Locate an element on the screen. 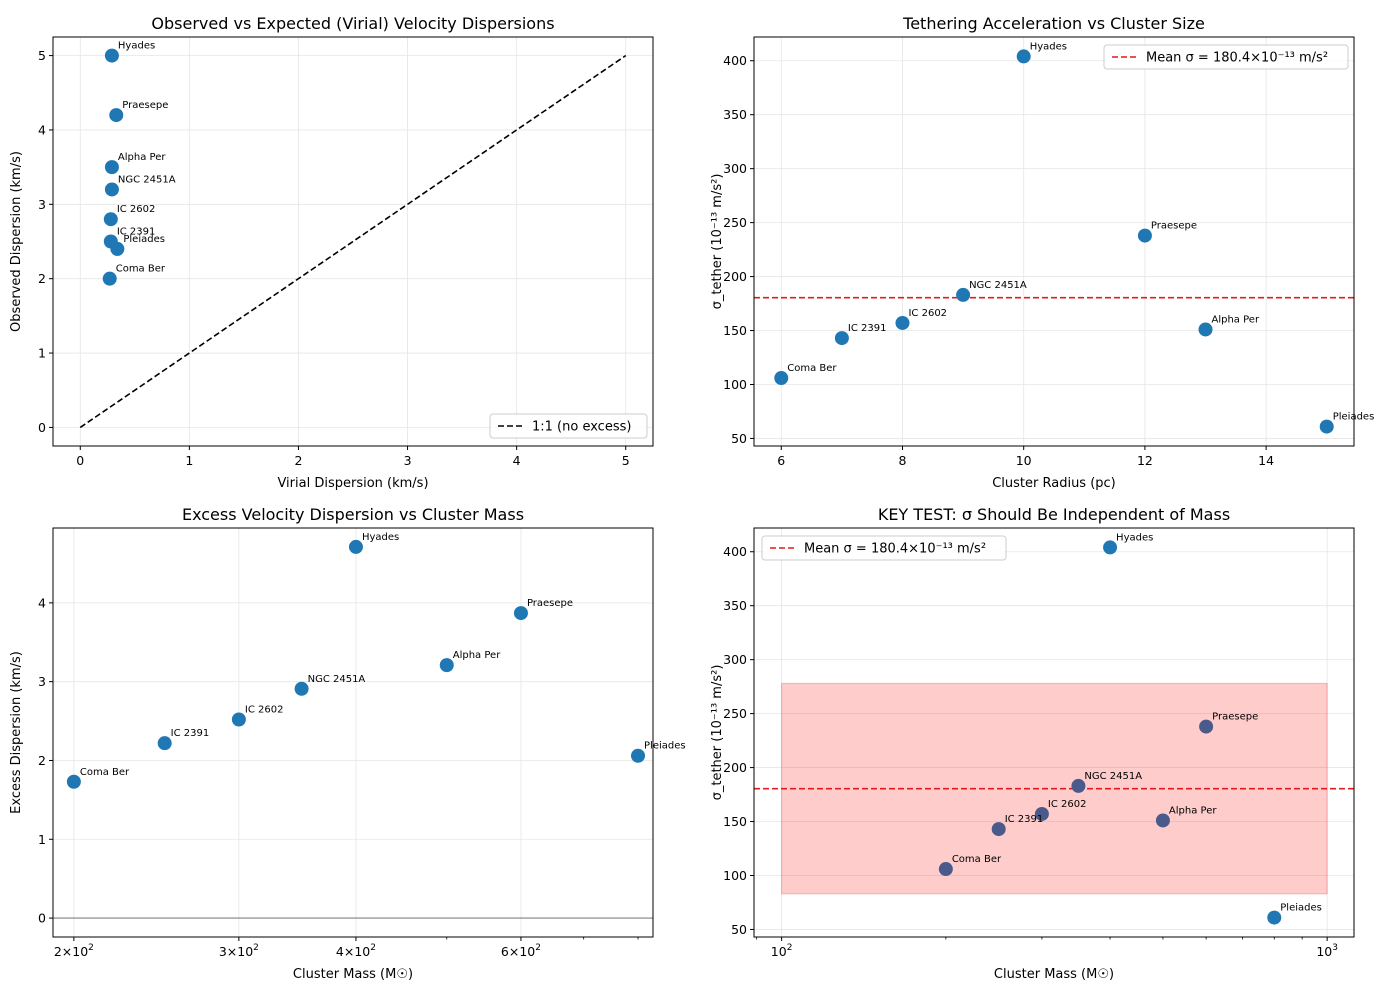 The image size is (1400, 1000). x-tick-label: 3×102 is located at coordinates (239, 951).